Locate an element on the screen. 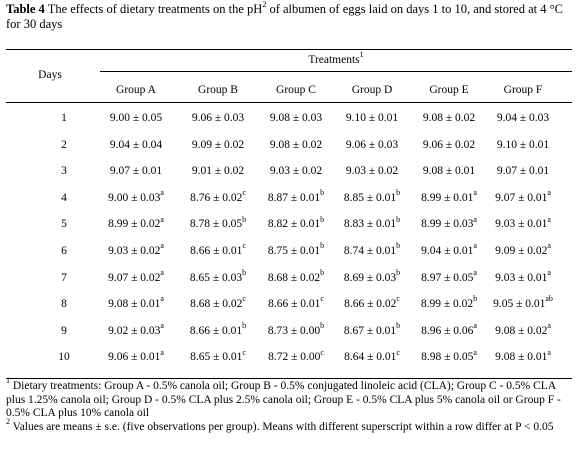  mean-se-value: 9.00 ± 0.05 is located at coordinates (136, 118).